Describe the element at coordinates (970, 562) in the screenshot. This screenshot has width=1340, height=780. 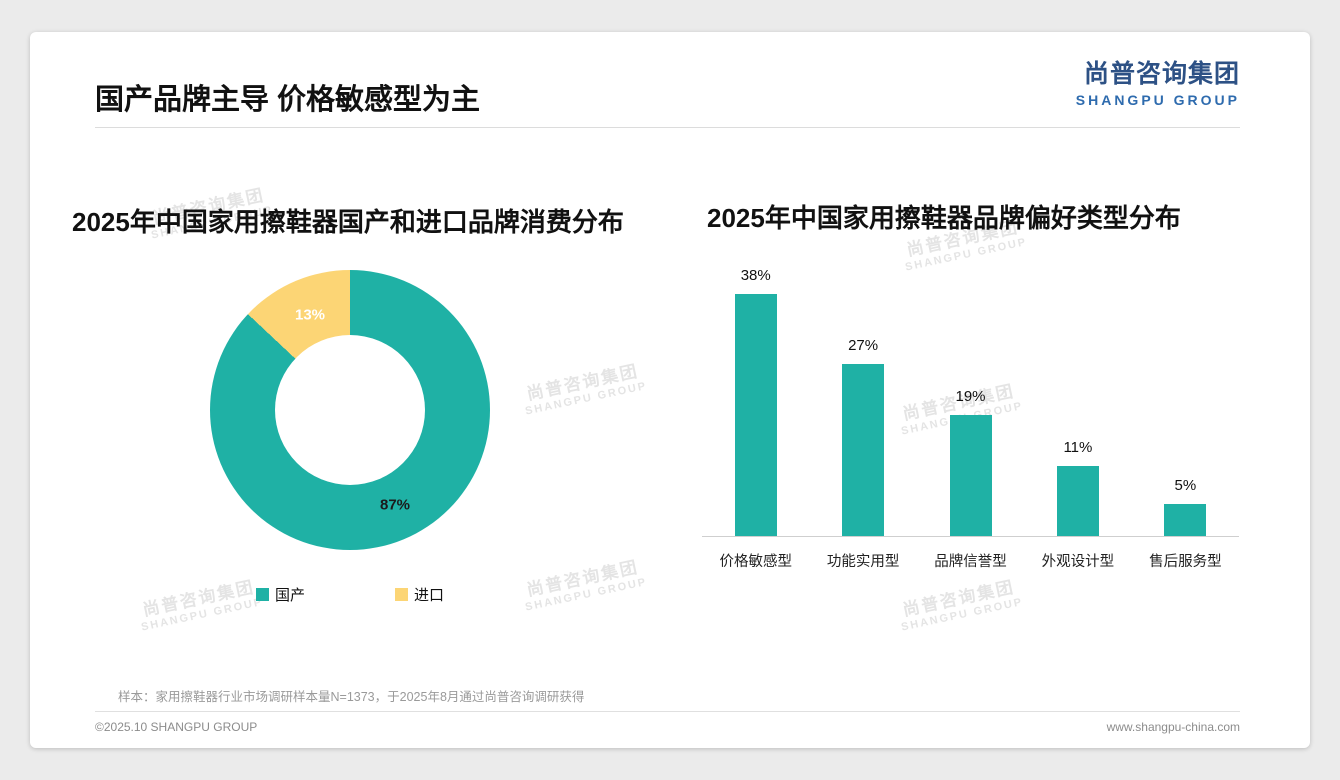
I see `bar-category-label: 品牌信誉型` at that location.